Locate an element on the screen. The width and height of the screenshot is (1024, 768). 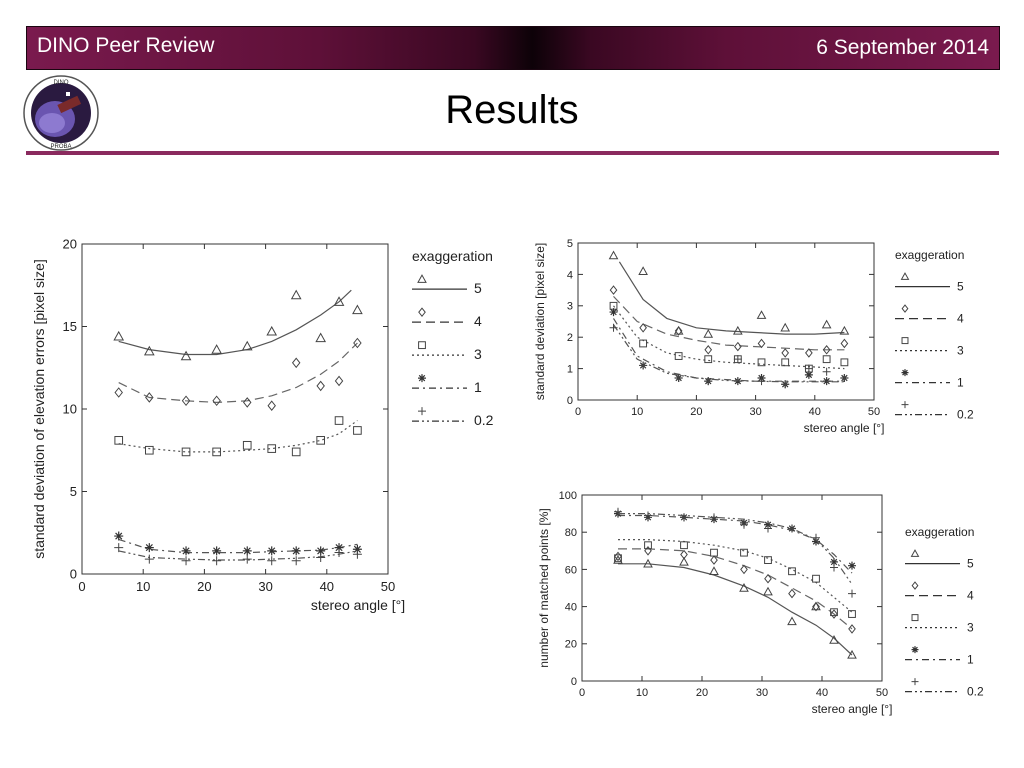
series-0.2 is located at coordinates (729, 356).